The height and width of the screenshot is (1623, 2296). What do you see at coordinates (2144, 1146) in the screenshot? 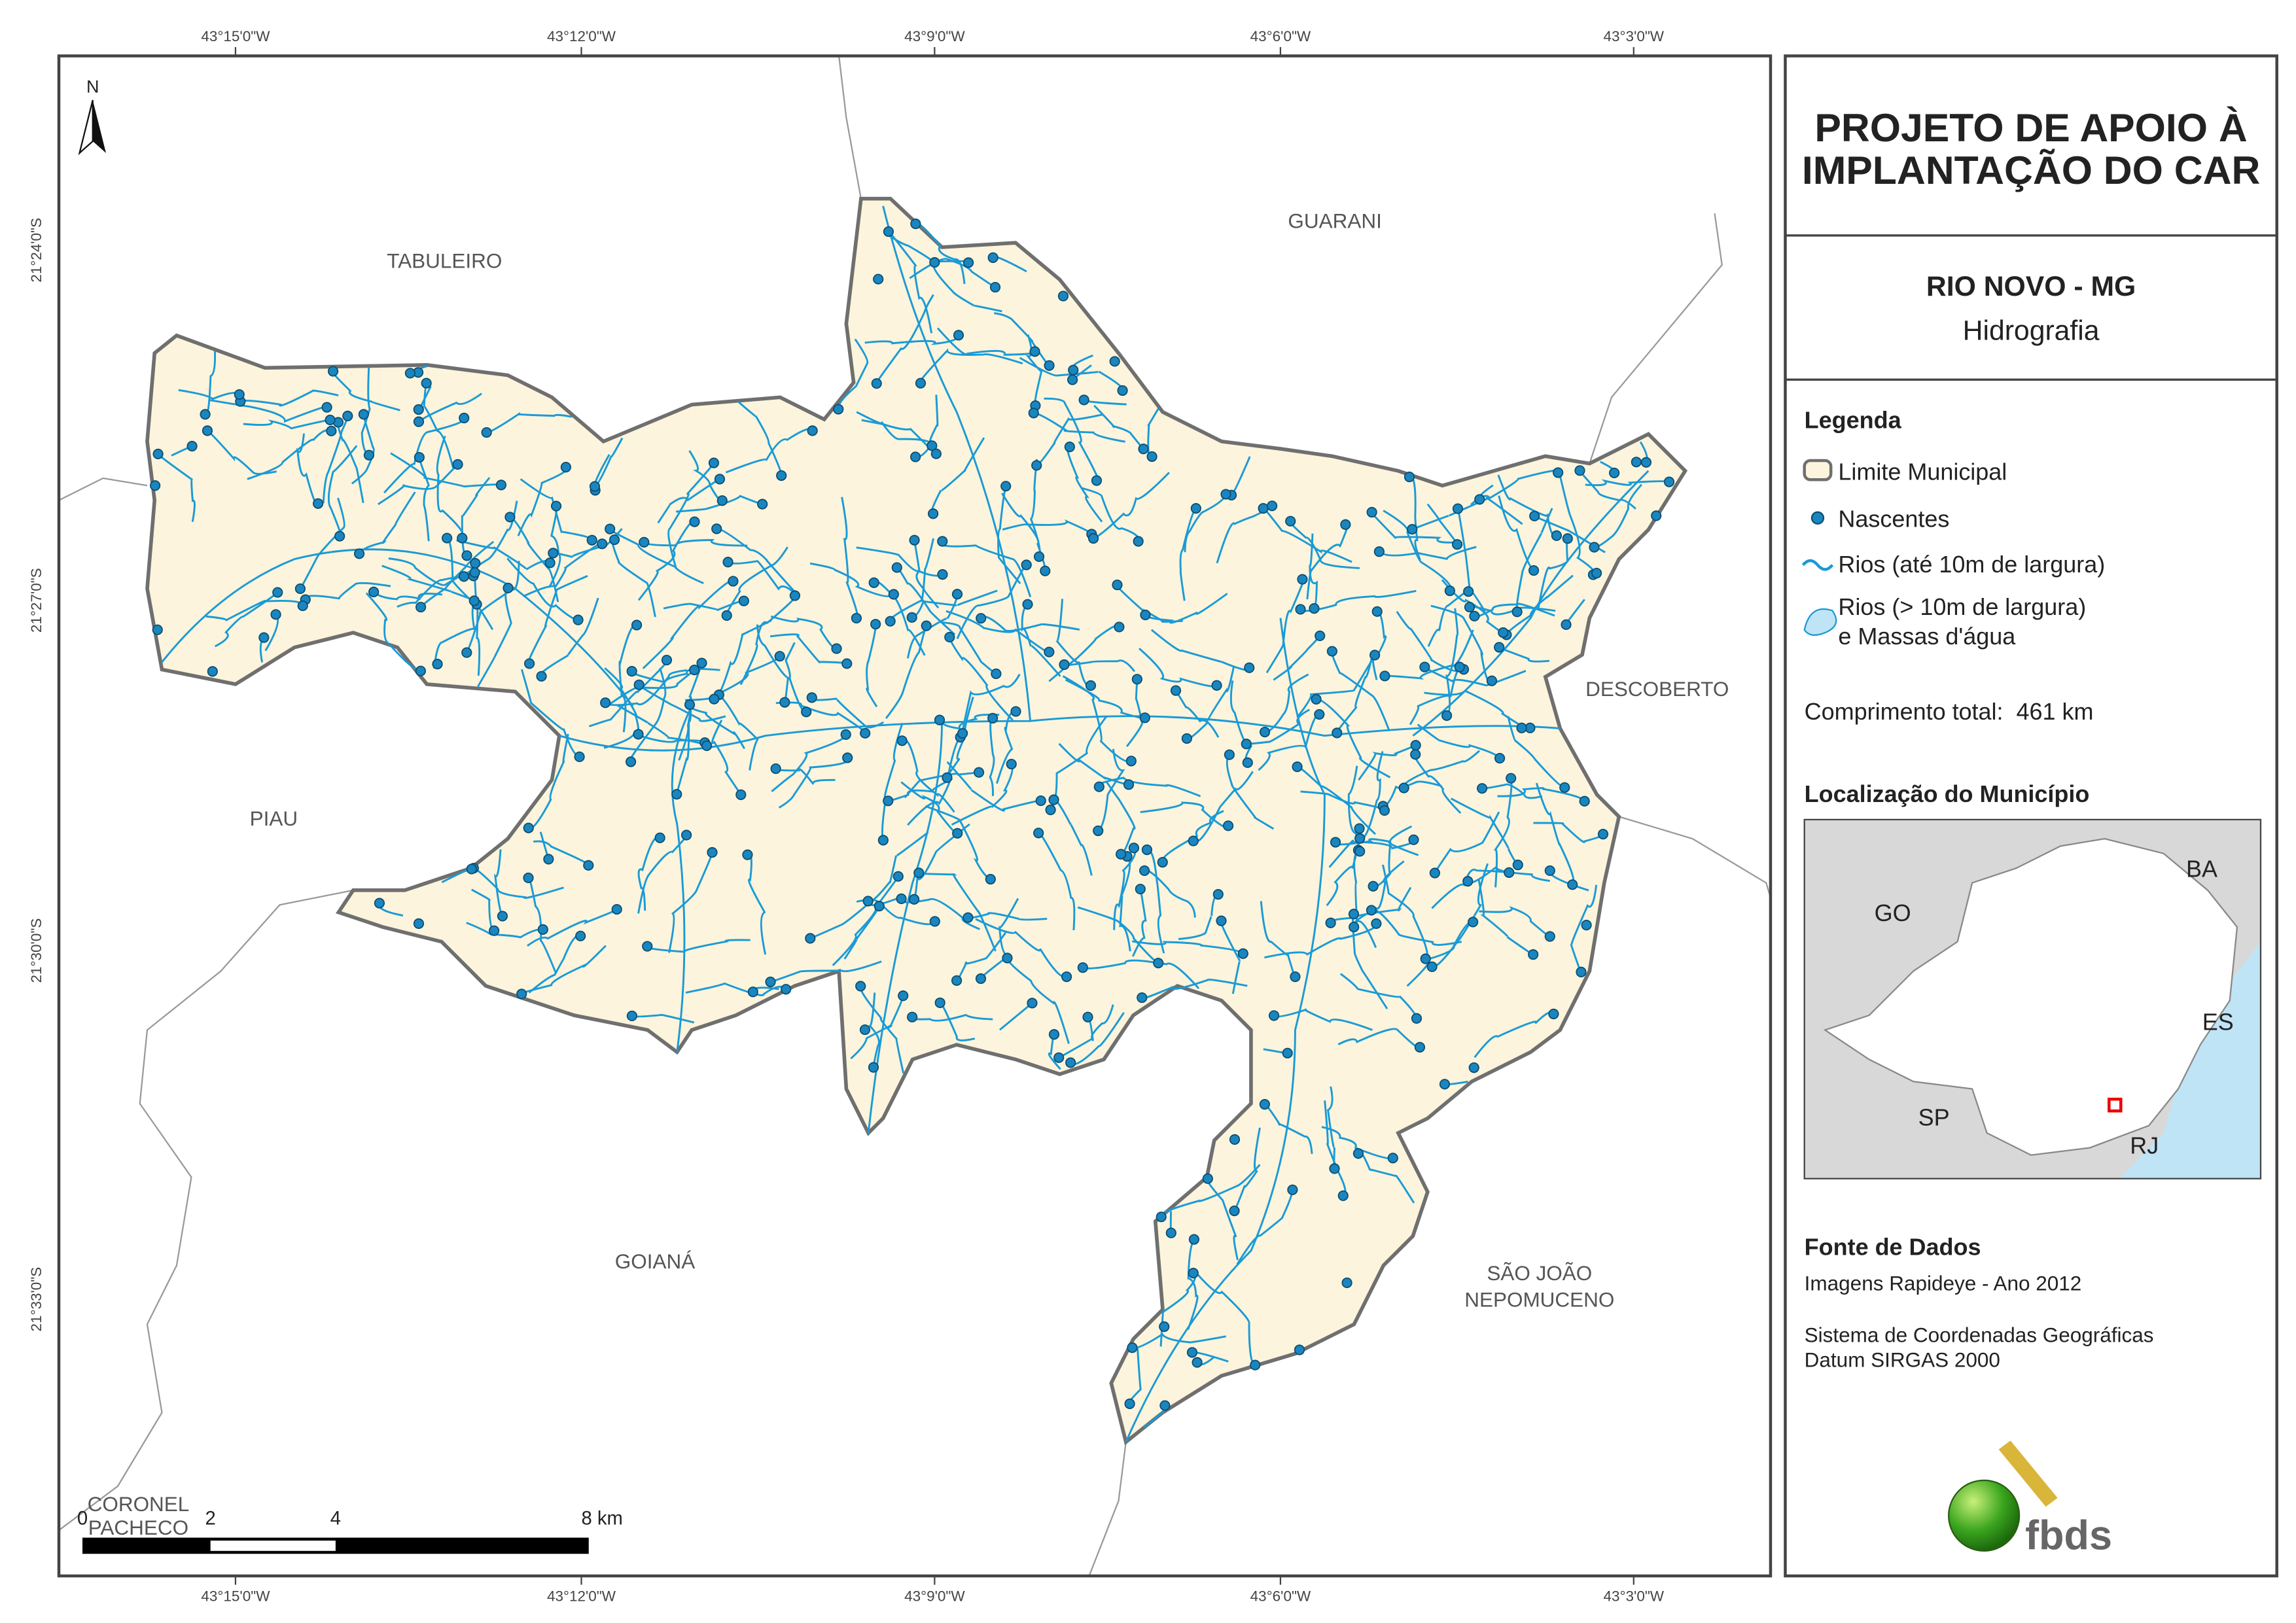
I see `inset-label: RJ` at bounding box center [2144, 1146].